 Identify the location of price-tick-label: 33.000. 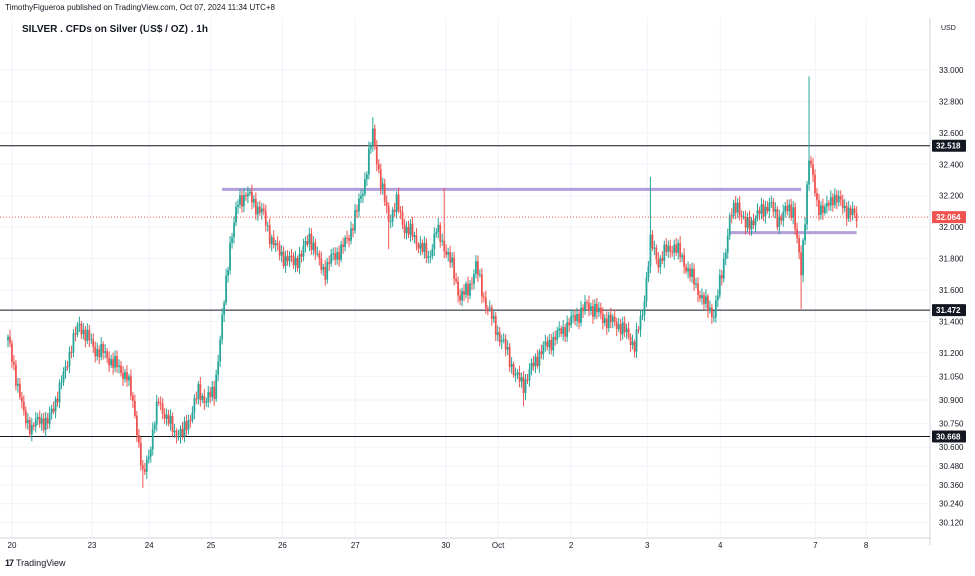
(951, 70).